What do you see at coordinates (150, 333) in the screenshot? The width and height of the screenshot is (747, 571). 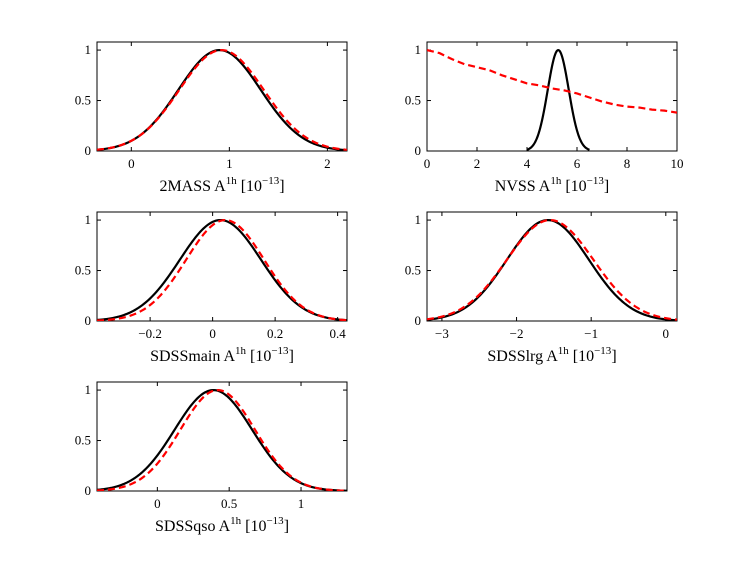 I see `x-tick-label: −0.2` at bounding box center [150, 333].